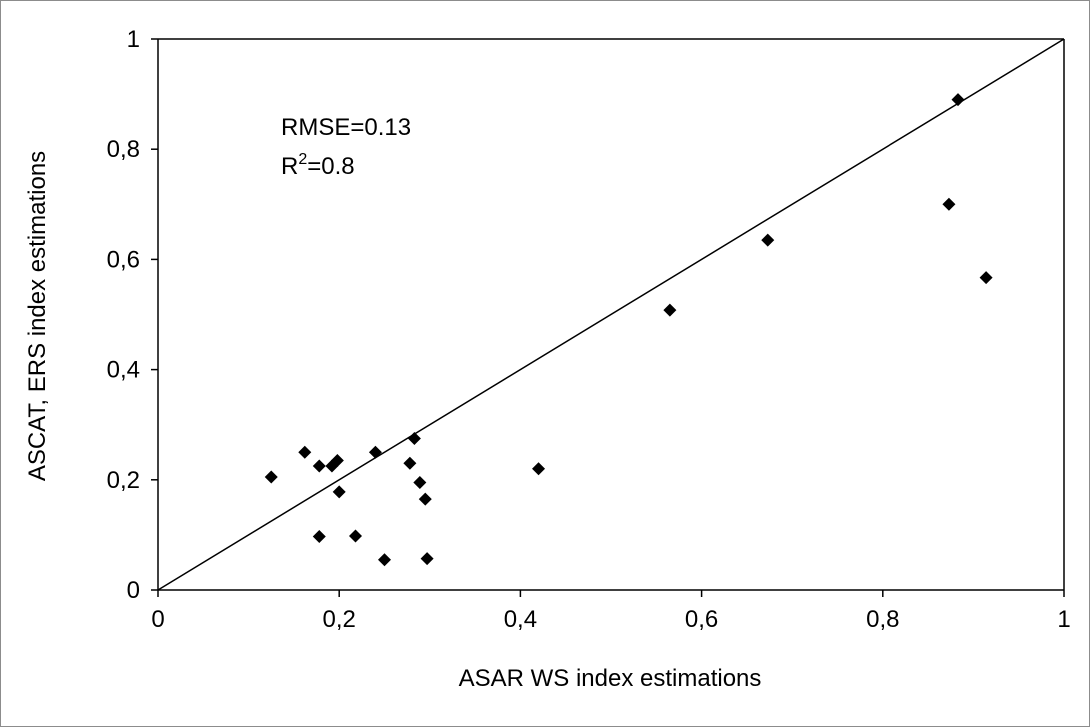 Image resolution: width=1090 pixels, height=727 pixels. What do you see at coordinates (157, 619) in the screenshot?
I see `x-tick-label: 0` at bounding box center [157, 619].